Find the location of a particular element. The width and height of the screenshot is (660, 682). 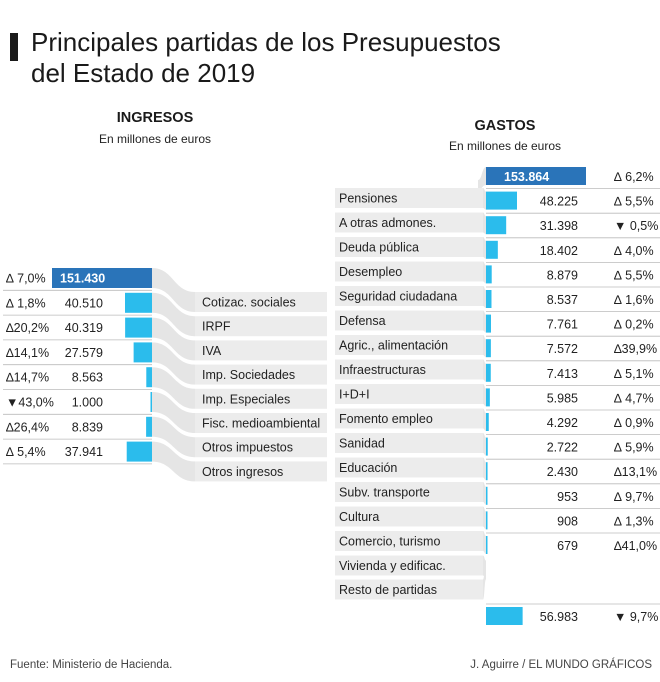

gastos-category-label: Defensa is located at coordinates (362, 321).